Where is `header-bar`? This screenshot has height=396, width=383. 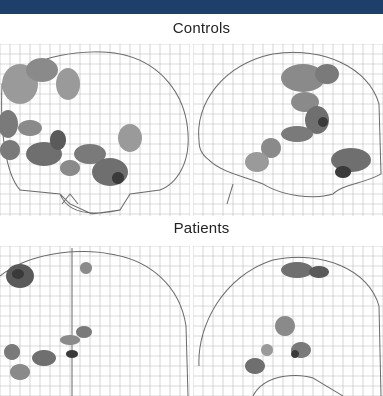 header-bar is located at coordinates (191, 7).